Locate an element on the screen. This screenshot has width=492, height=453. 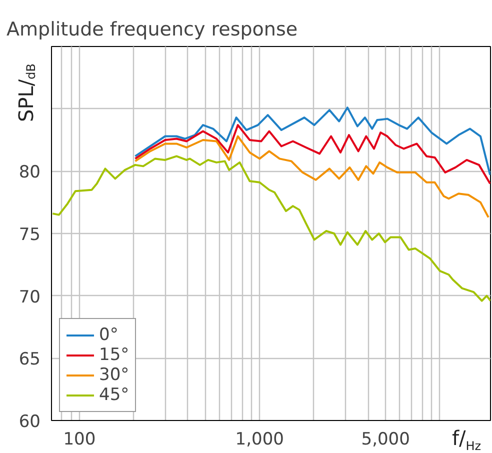
legend-label: 15° is located at coordinates (114, 355).